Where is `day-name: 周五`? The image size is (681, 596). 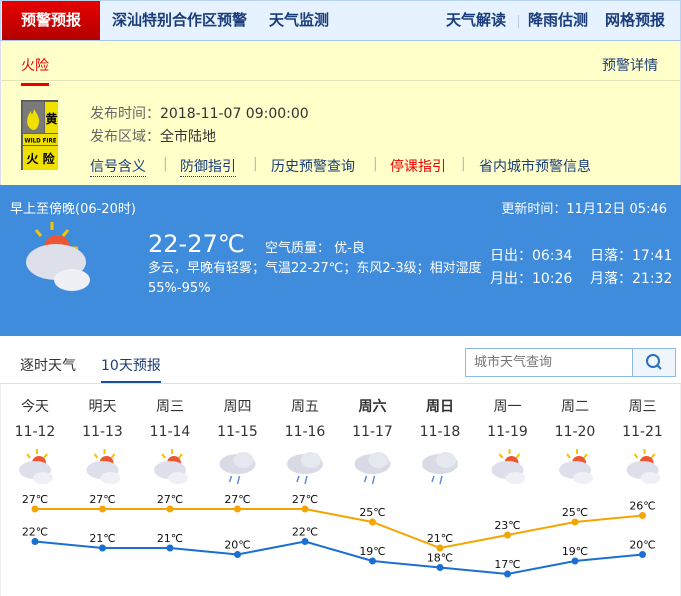
day-name: 周五 is located at coordinates (305, 407).